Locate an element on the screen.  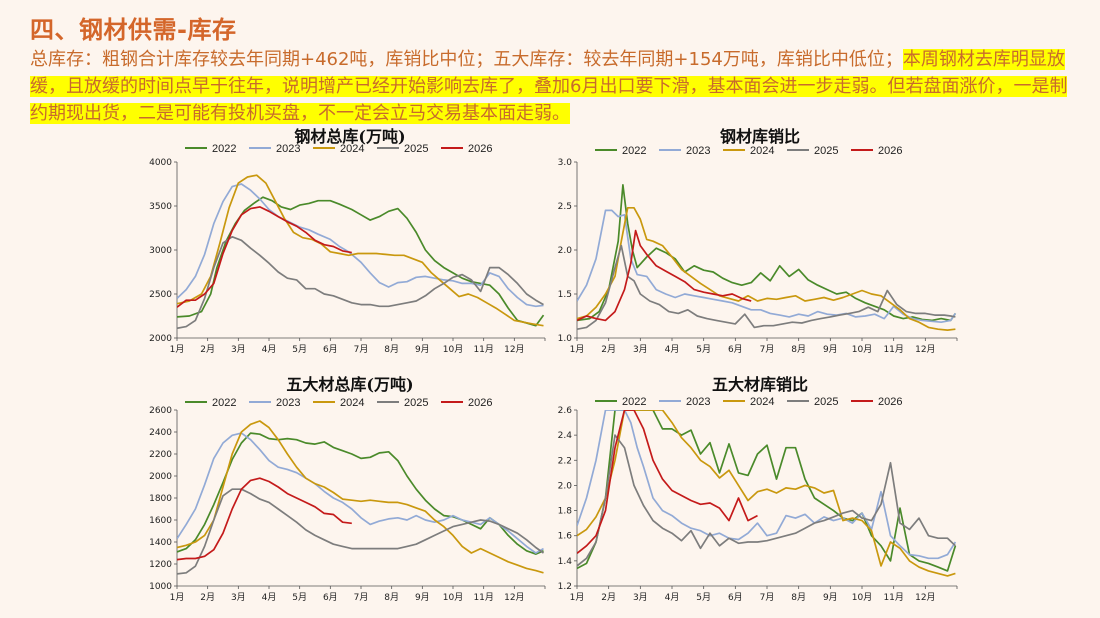
y-tick-label: 2200 is located at coordinates (160, 455).